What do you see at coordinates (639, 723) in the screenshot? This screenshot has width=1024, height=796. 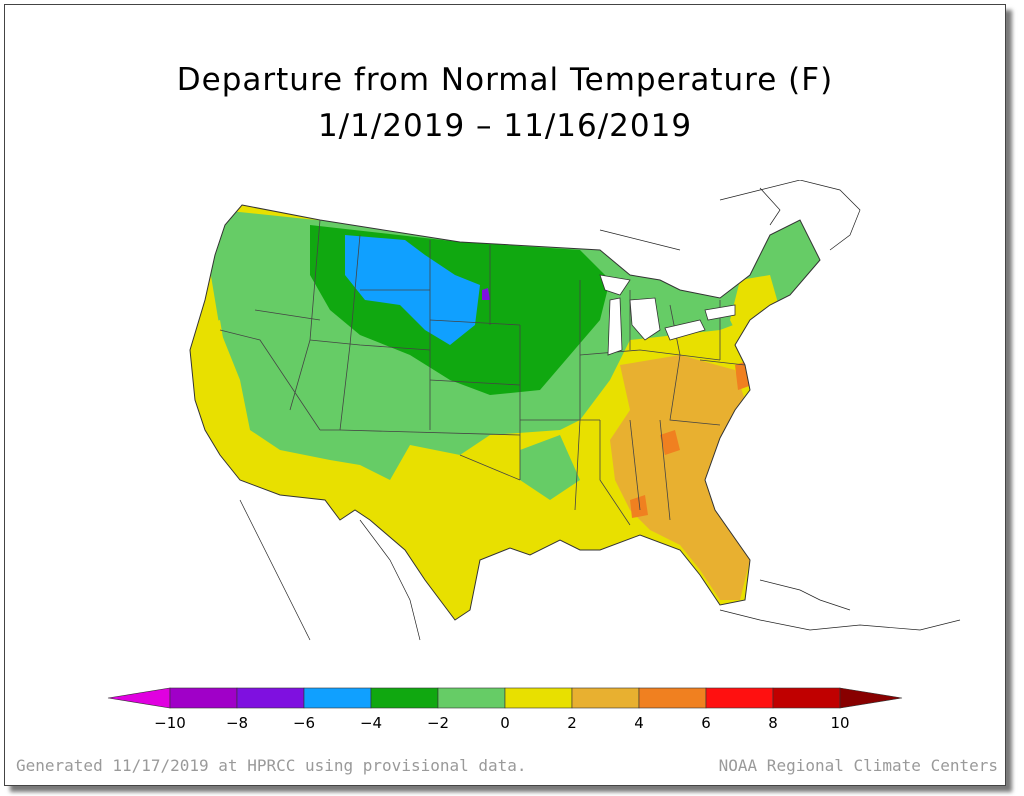 I see `legend-tick-label: 4` at bounding box center [639, 723].